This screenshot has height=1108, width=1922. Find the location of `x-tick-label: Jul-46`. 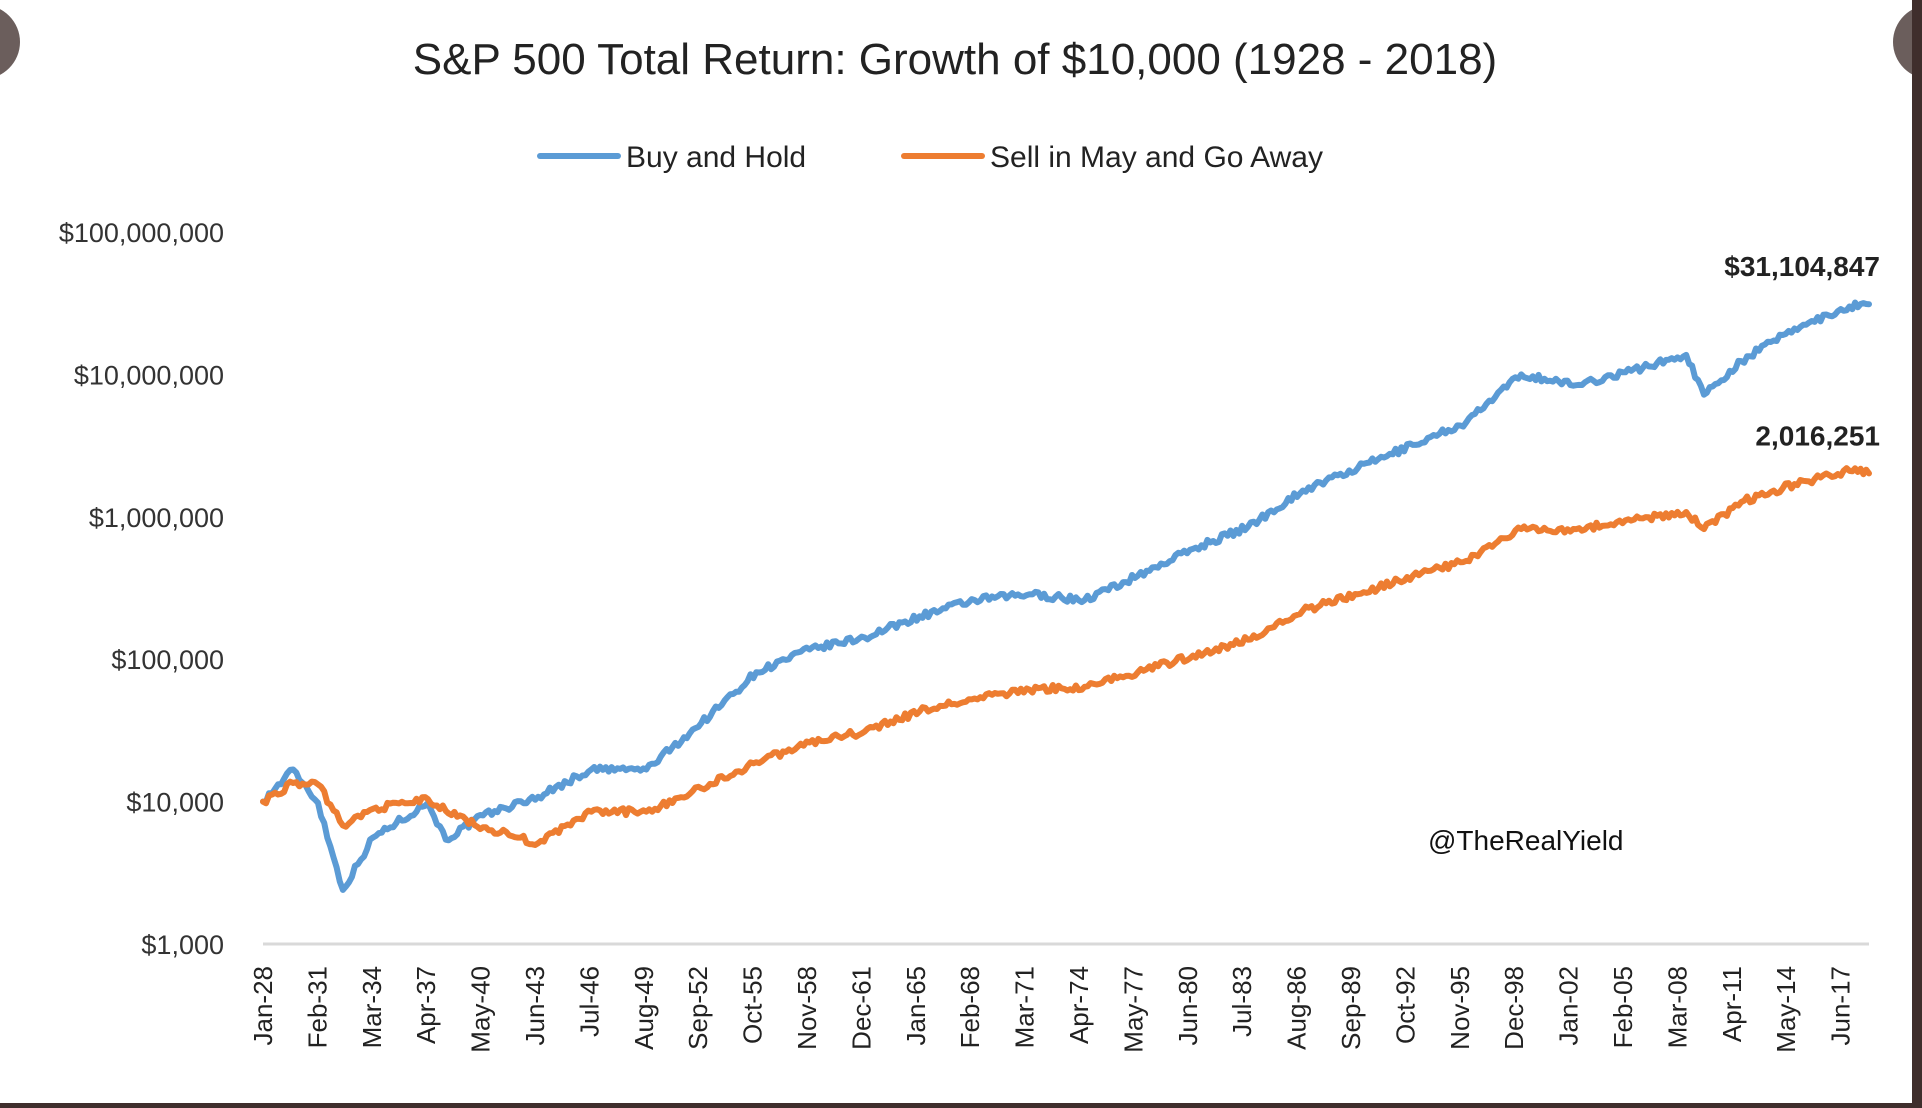

x-tick-label: Jul-46 is located at coordinates (589, 1001).